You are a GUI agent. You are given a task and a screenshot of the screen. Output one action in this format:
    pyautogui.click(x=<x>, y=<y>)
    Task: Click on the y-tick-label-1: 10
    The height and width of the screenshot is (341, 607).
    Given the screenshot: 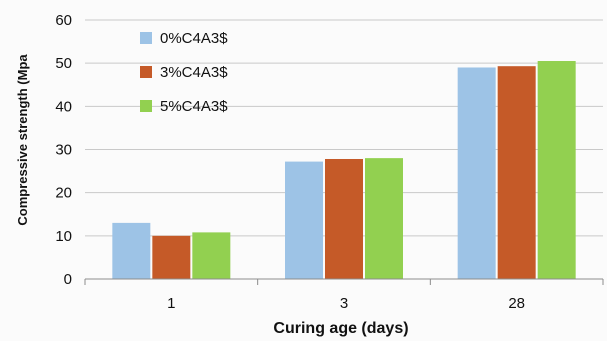 What is the action you would take?
    pyautogui.click(x=63, y=236)
    